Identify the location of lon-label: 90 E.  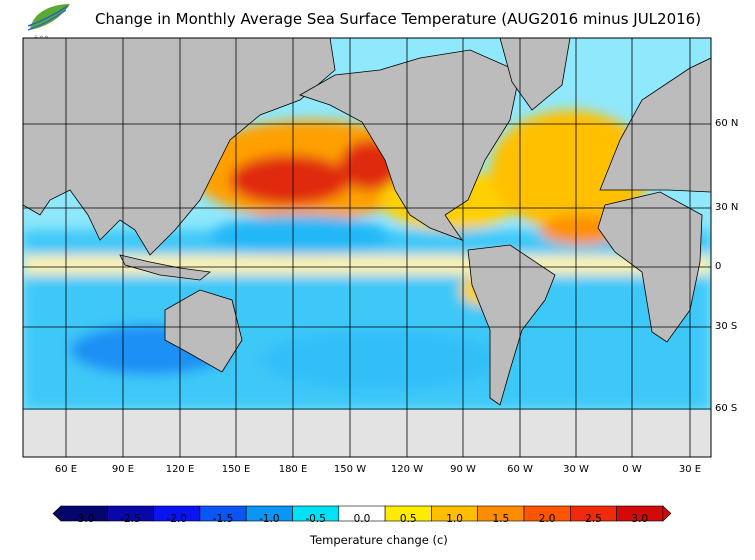
(123, 469).